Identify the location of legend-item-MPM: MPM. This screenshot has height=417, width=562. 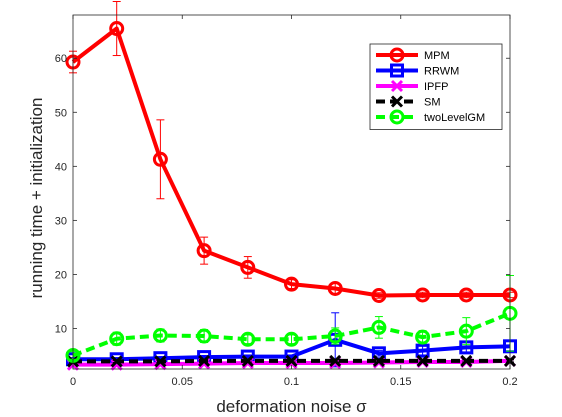
(413, 55).